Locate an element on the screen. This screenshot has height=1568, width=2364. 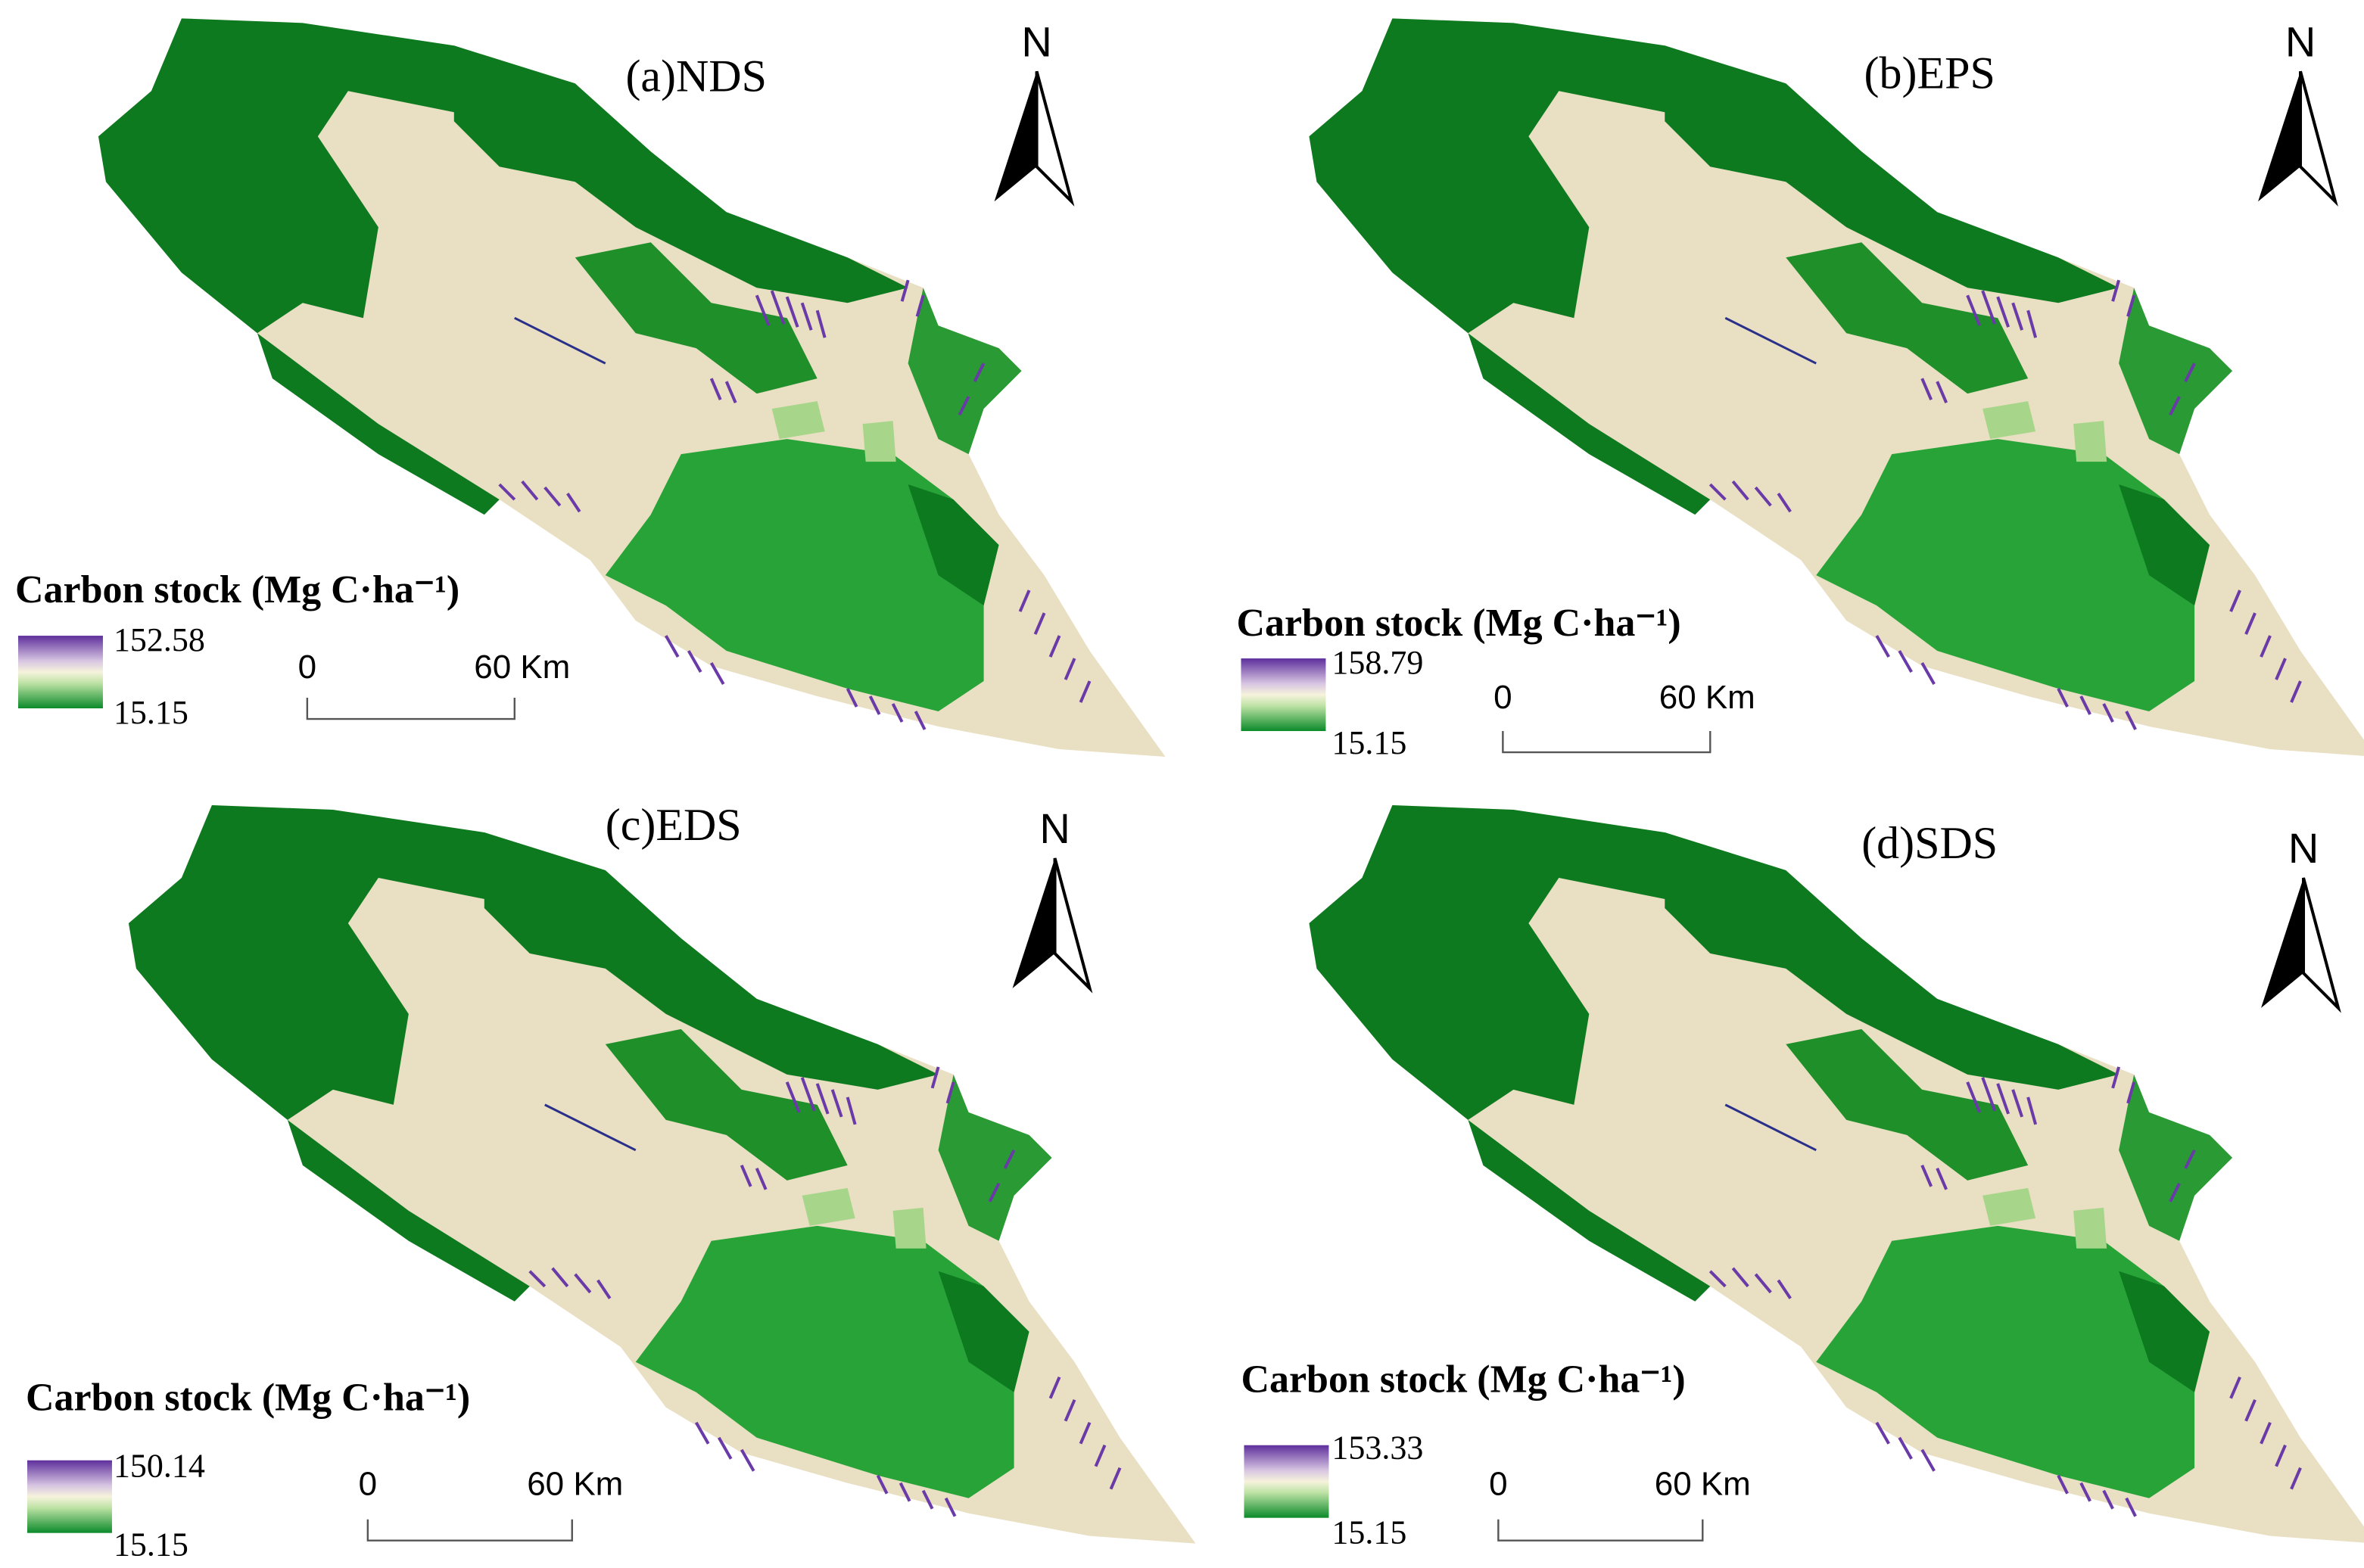
legend-max: 158.79 is located at coordinates (1377, 662).